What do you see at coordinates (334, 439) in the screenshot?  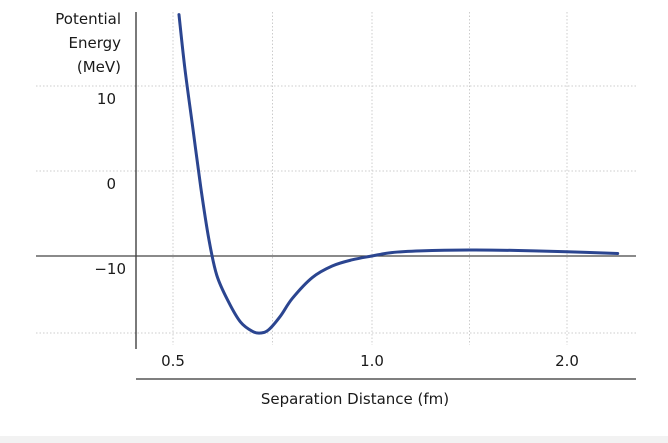 I see `bottom-band` at bounding box center [334, 439].